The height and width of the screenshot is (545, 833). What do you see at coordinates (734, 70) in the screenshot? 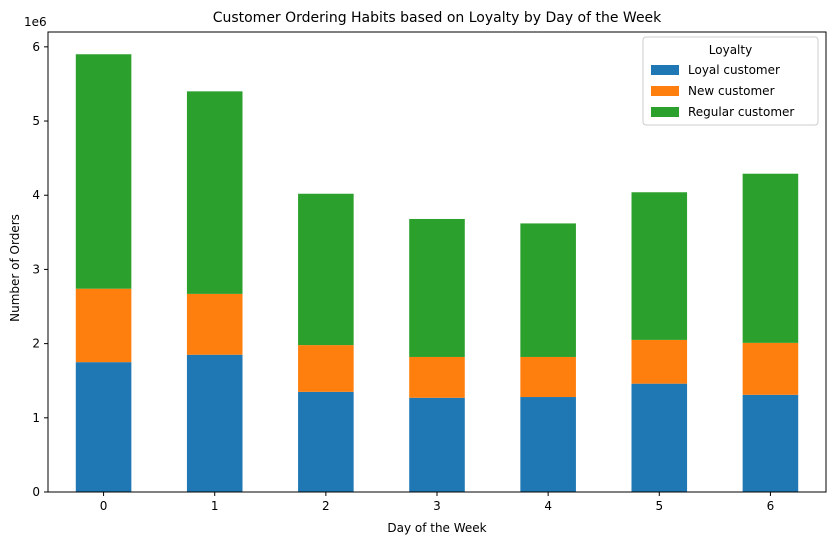
I see `legend-label: Loyal customer` at bounding box center [734, 70].